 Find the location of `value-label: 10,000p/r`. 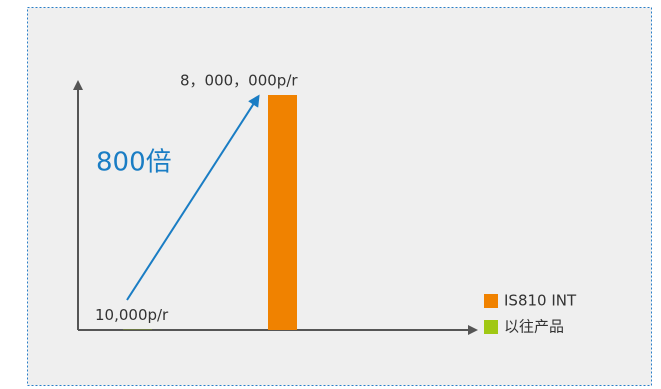

value-label: 10,000p/r is located at coordinates (132, 315).